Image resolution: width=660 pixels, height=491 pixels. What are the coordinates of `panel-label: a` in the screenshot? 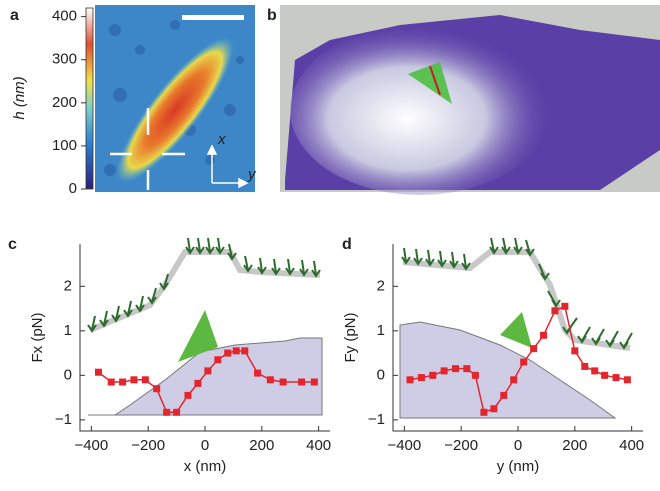 It's located at (14, 15).